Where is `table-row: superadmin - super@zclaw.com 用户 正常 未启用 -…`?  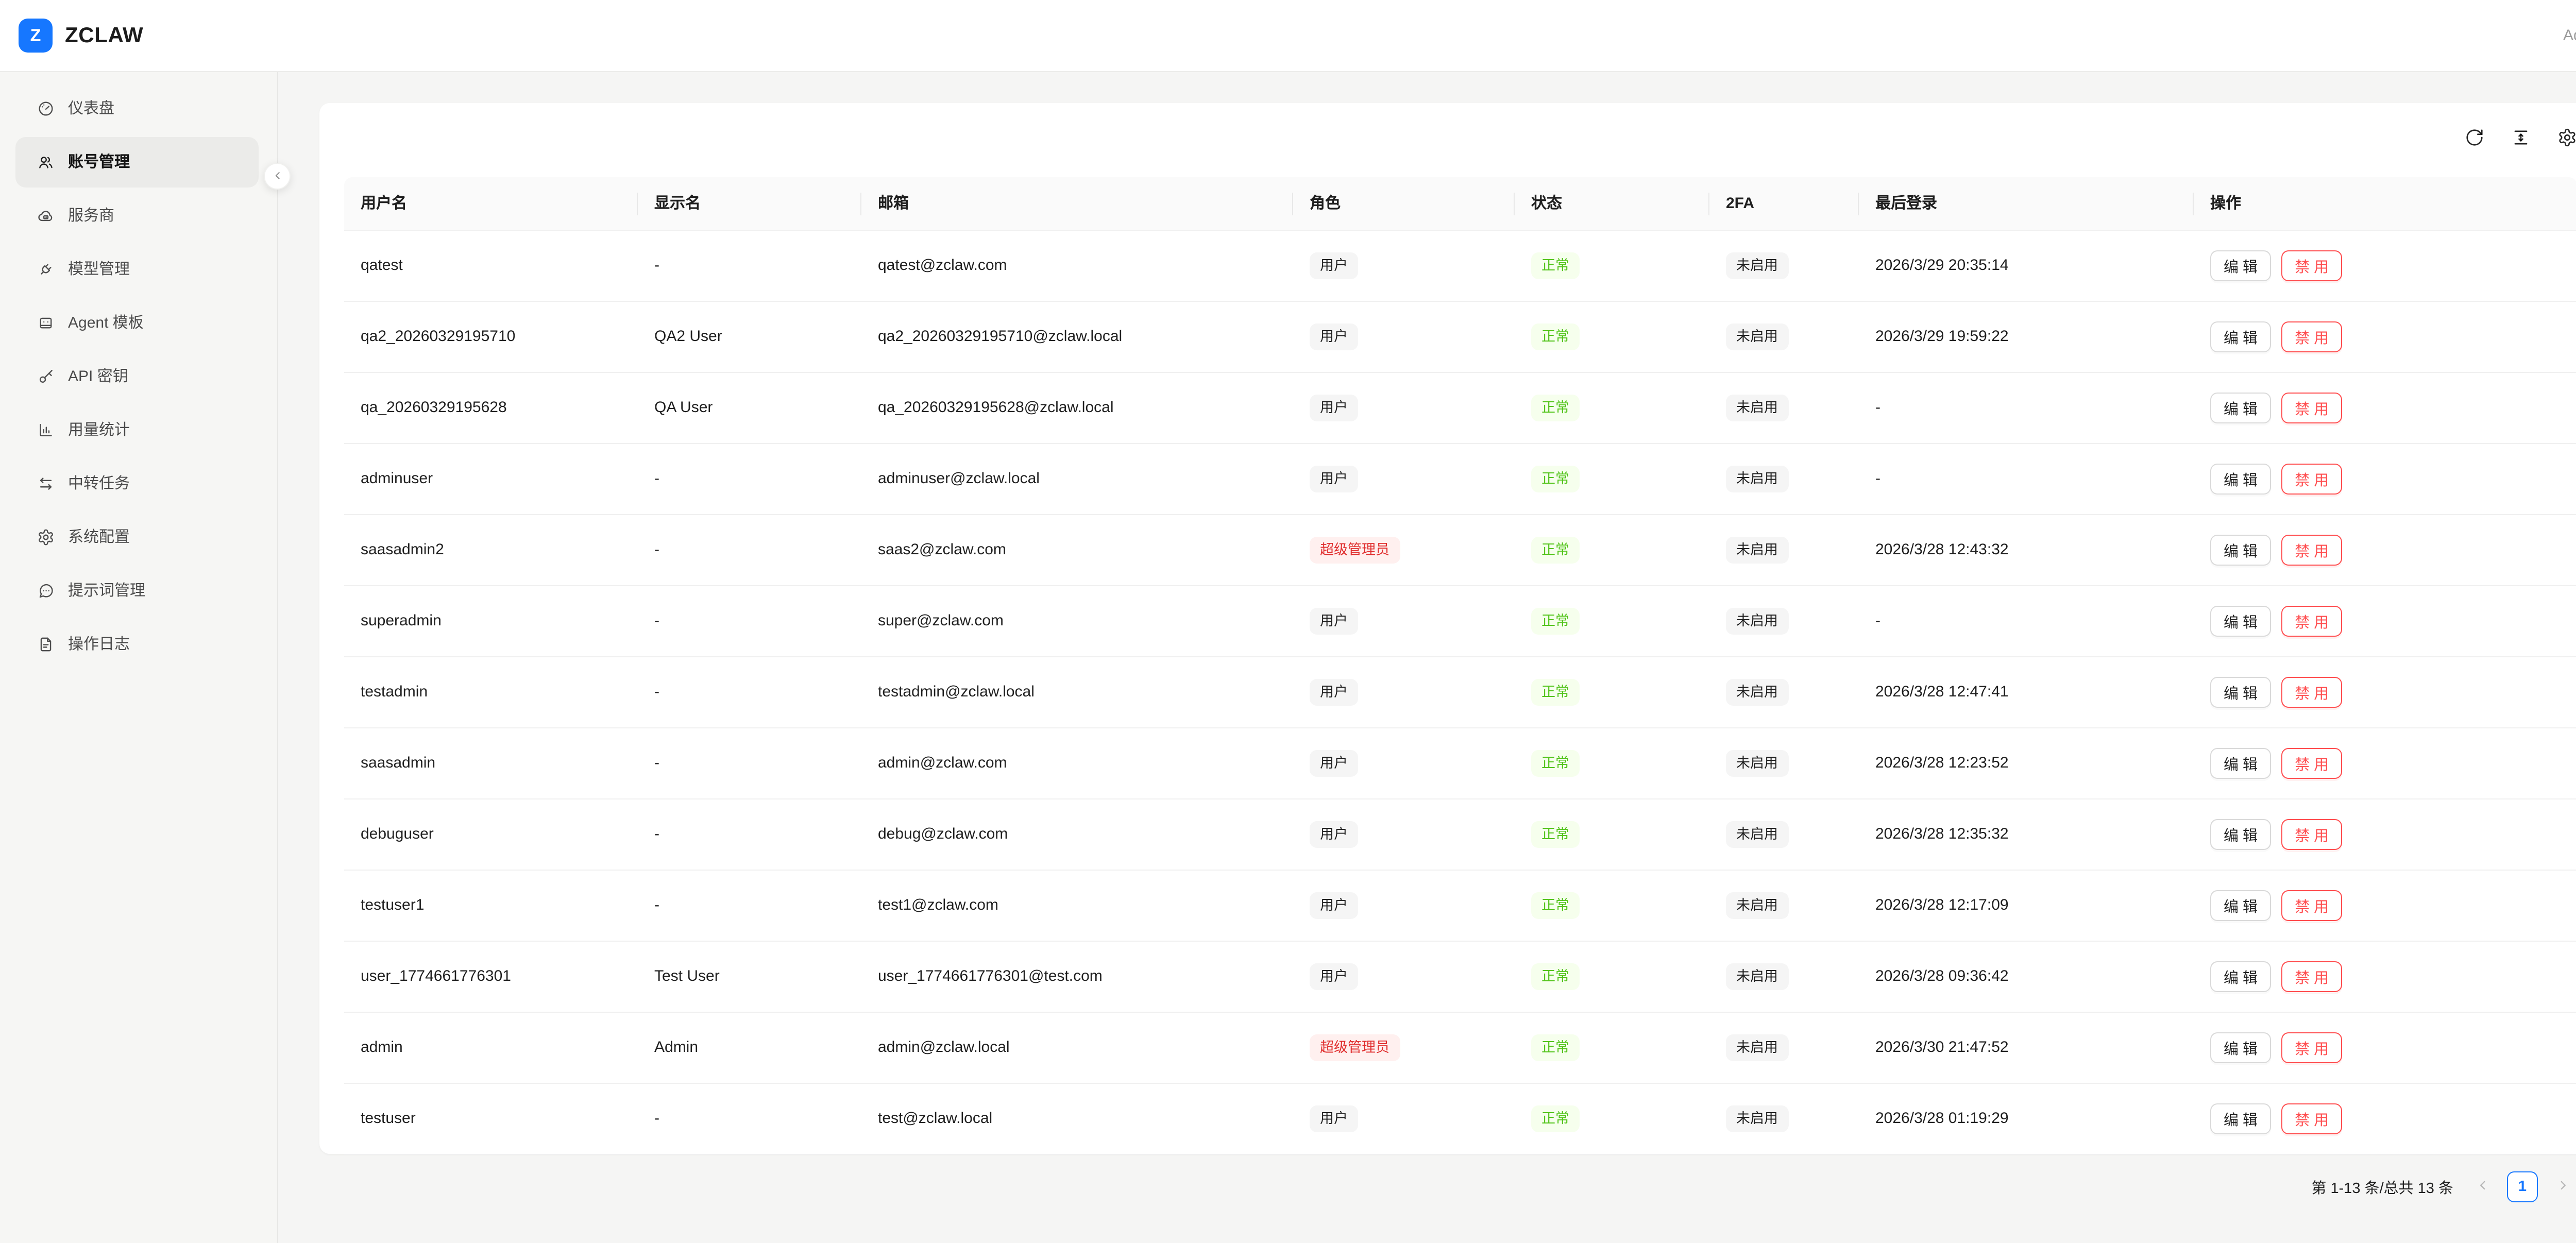 table-row: superadmin - super@zclaw.com 用户 正常 未启用 -… is located at coordinates (1460, 621).